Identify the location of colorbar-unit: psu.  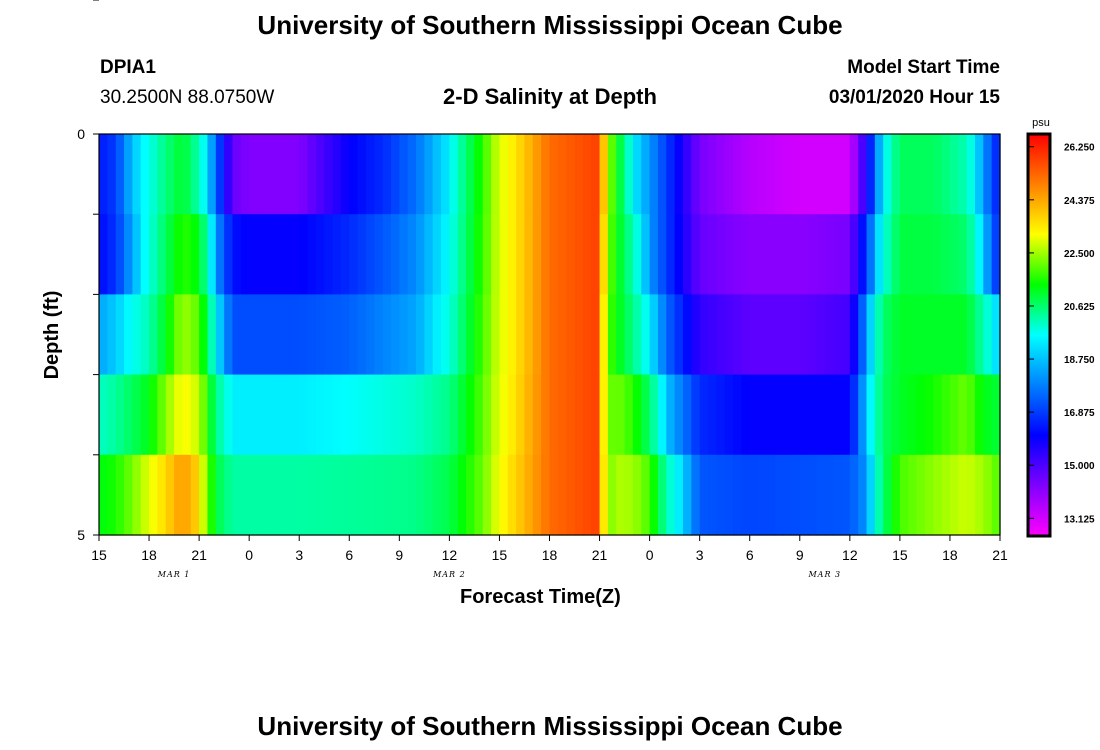
(1041, 123).